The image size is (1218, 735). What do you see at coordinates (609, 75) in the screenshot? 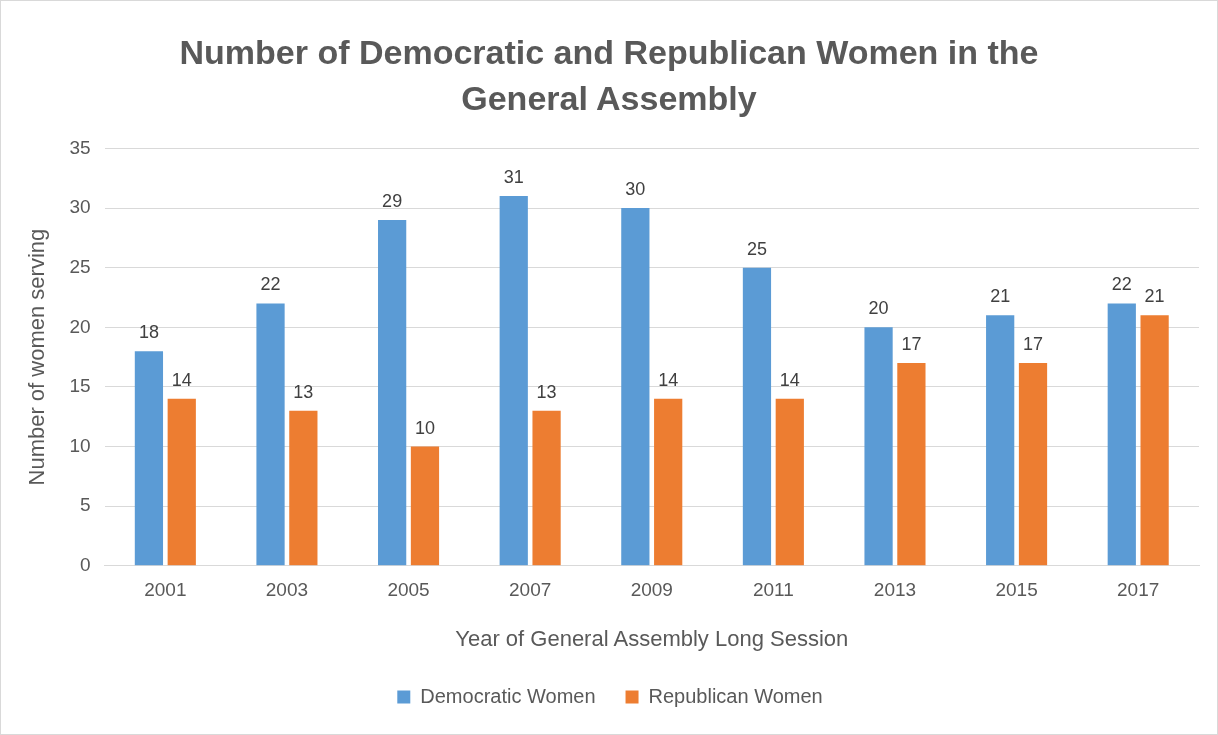
I see `chart-title: Number of Democratic and Republican Women in the General Assembly` at bounding box center [609, 75].